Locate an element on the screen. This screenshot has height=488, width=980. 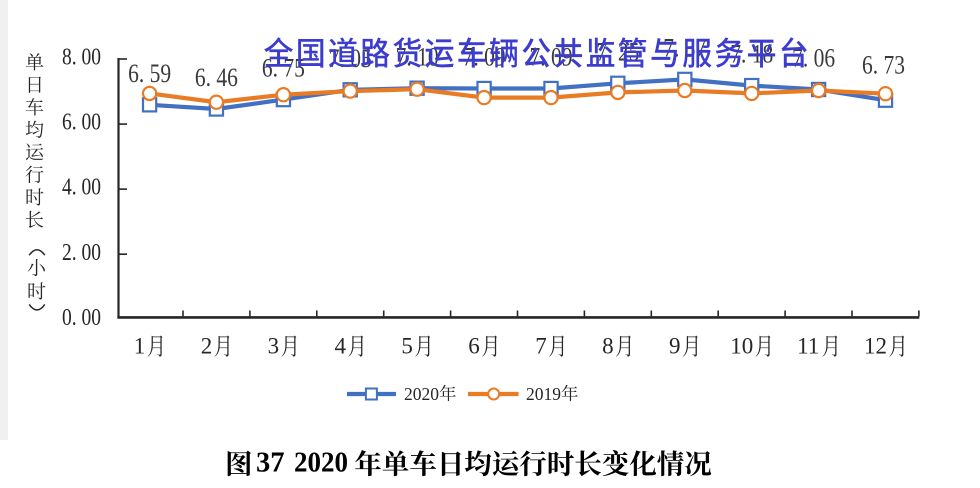
svg-text: 6. 59 is located at coordinates (149, 73).